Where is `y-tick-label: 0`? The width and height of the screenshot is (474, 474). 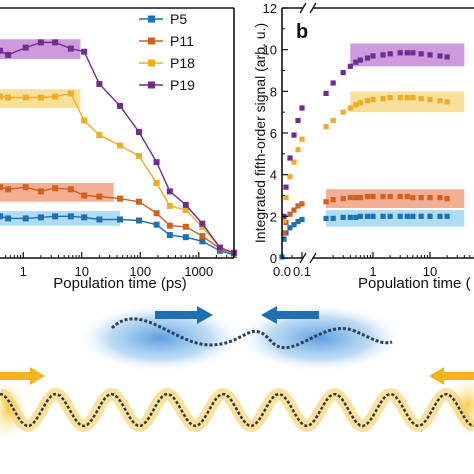 y-tick-label: 0 is located at coordinates (273, 258).